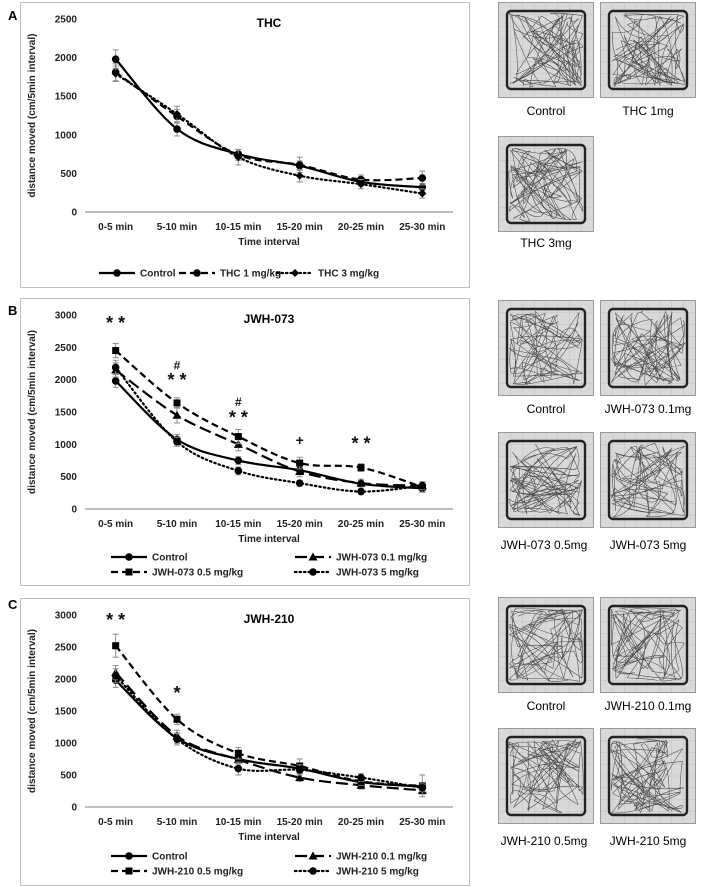 The image size is (706, 887). Describe the element at coordinates (648, 841) in the screenshot. I see `thumb-caption: JWH-210 5mg` at that location.